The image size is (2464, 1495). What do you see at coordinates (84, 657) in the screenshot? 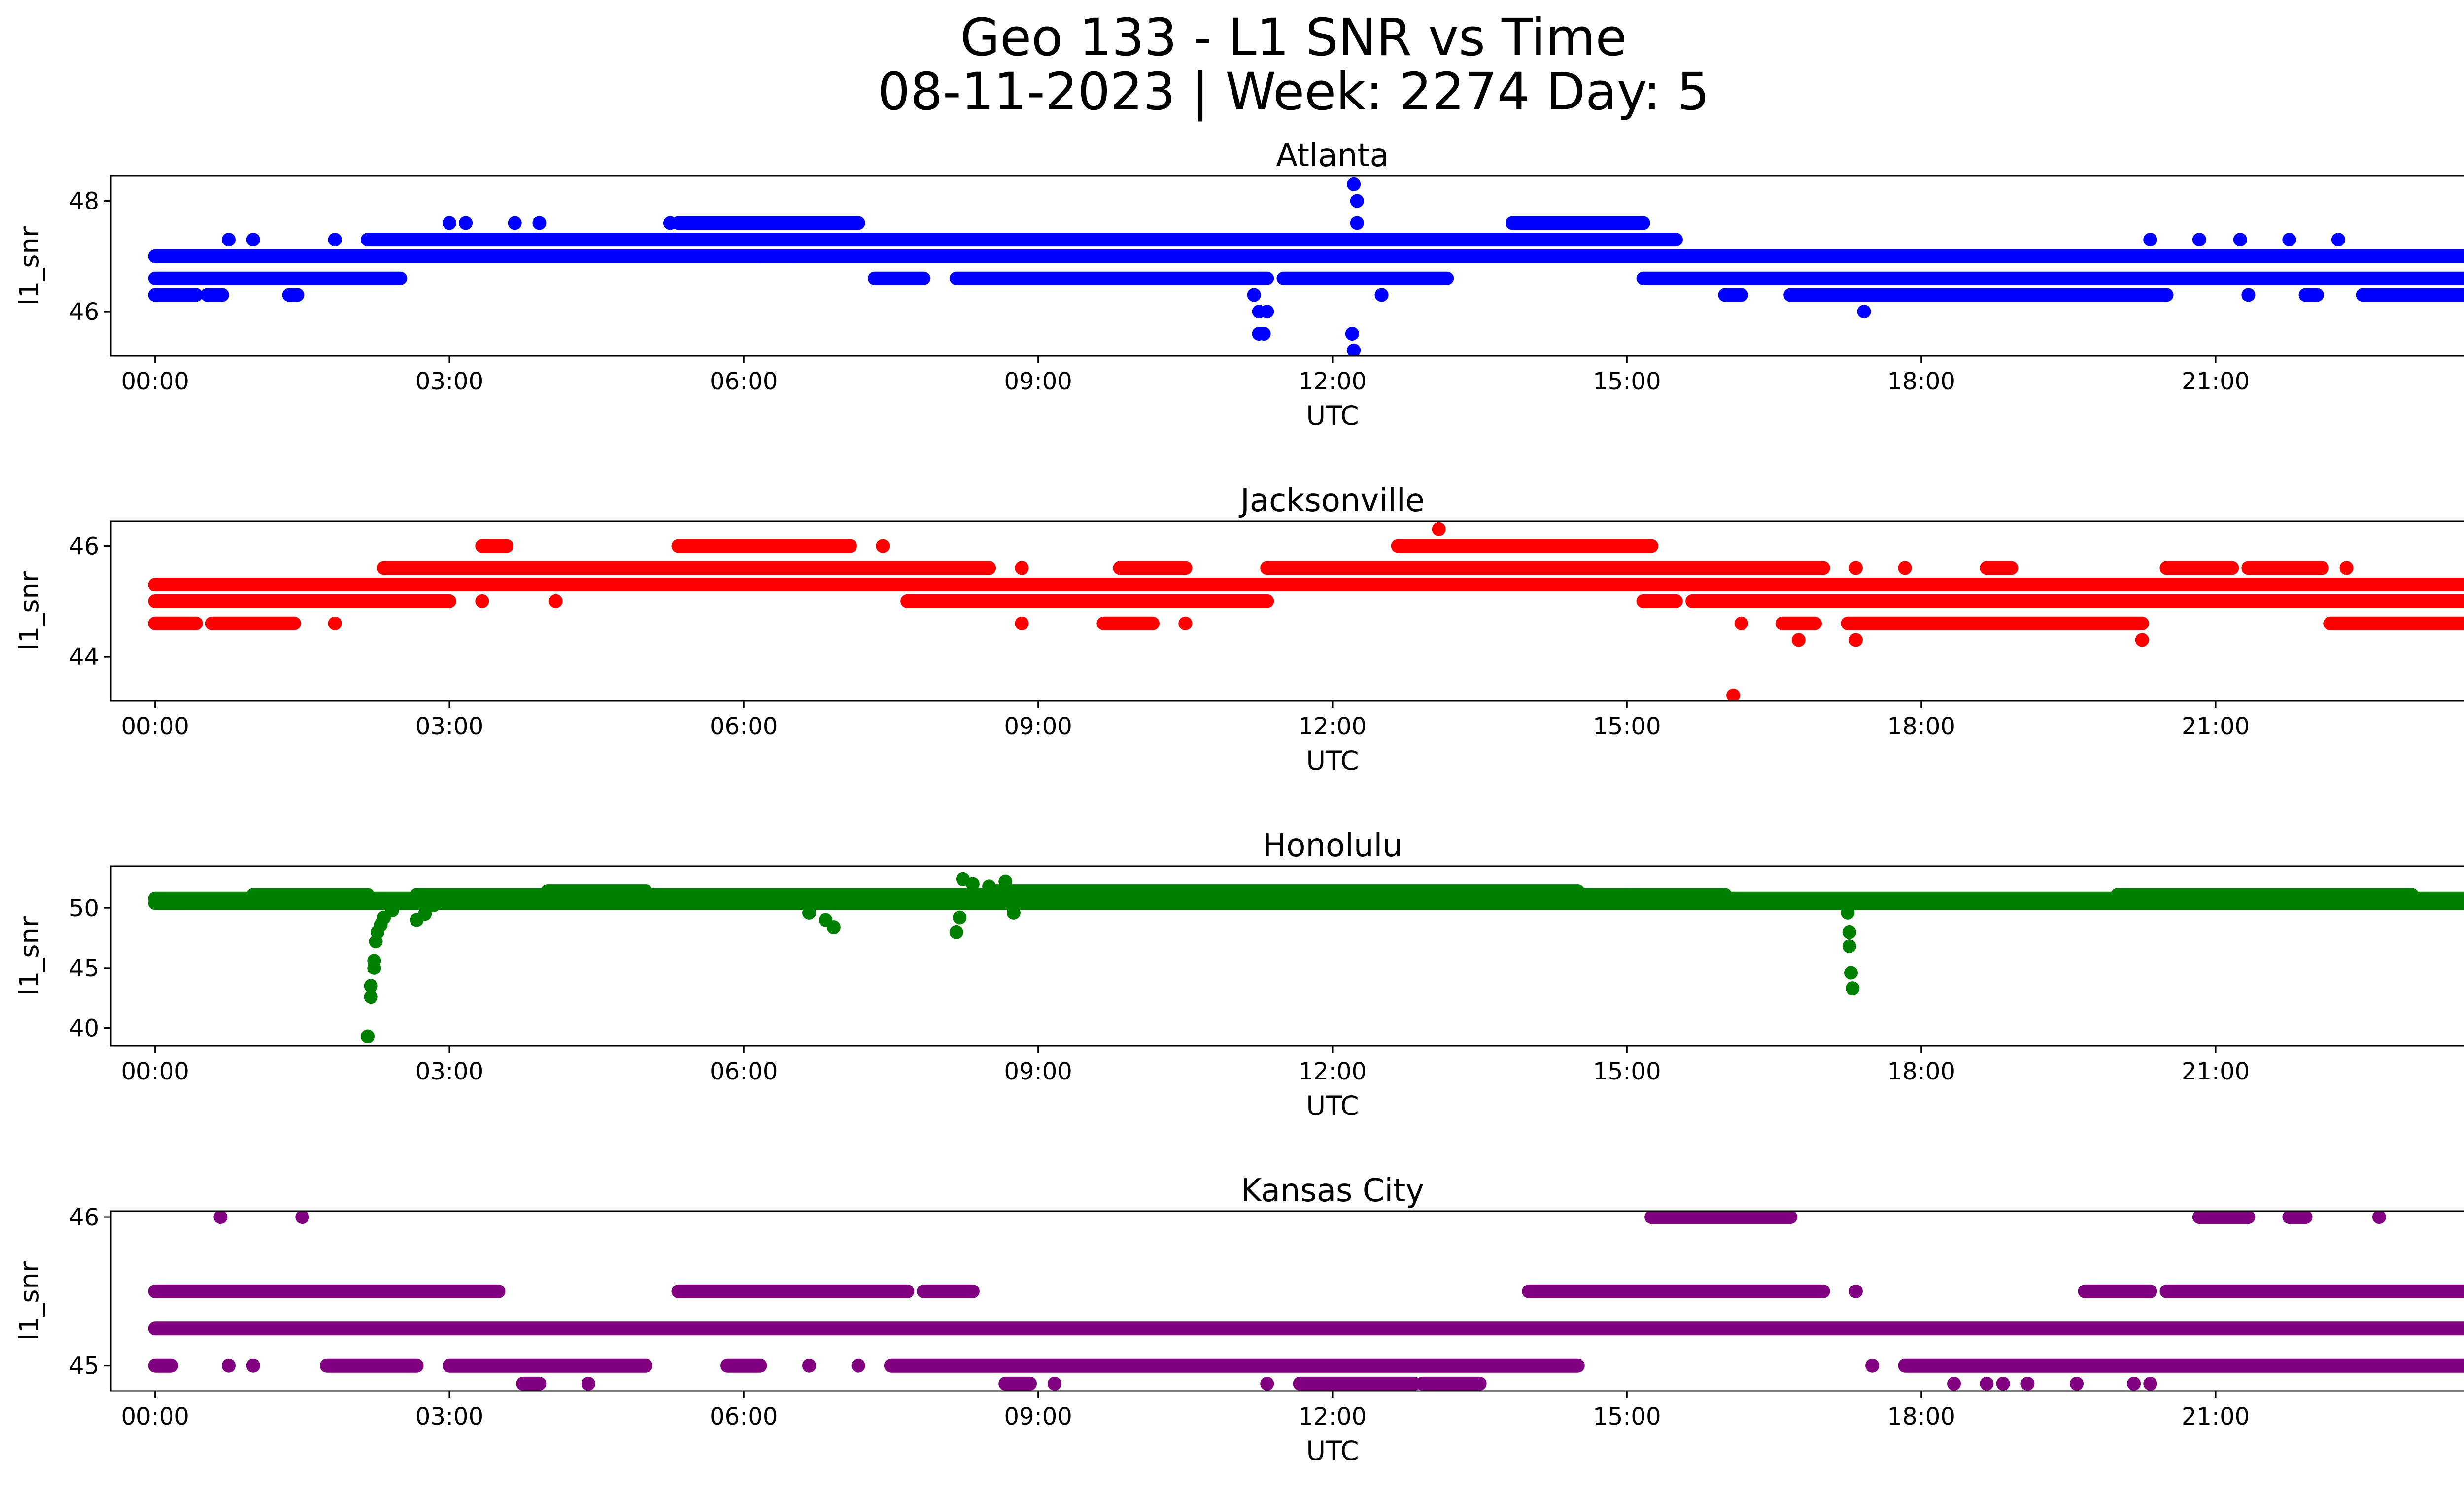
I see `y-tick-label: 44` at bounding box center [84, 657].